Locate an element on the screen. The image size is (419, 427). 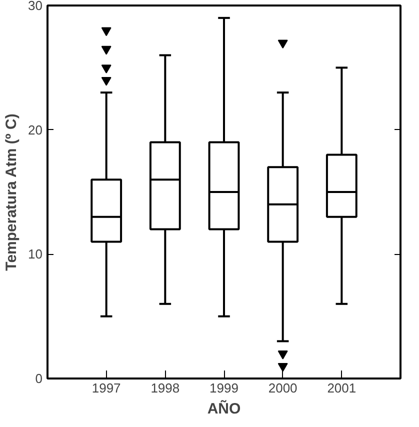
y-tick-label: 30 is located at coordinates (35, 6).